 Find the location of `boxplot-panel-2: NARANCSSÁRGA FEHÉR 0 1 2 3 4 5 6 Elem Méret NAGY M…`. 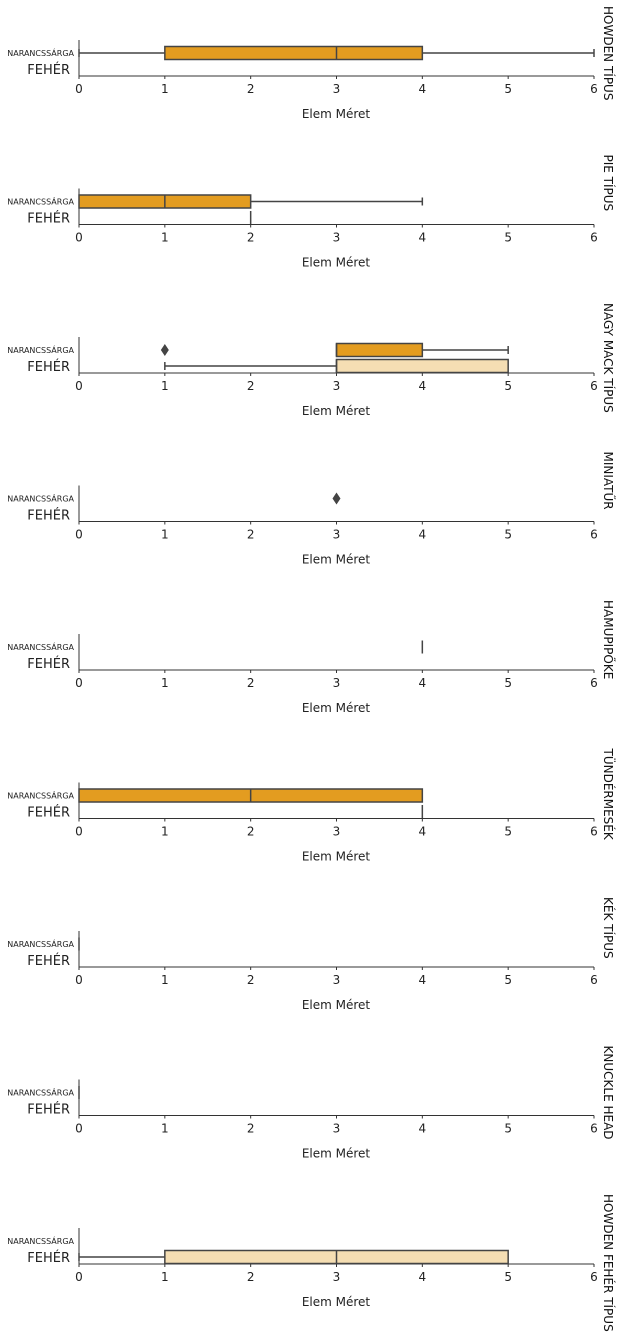

boxplot-panel-2: NARANCSSÁRGA FEHÉR 0 1 2 3 4 5 6 Elem Méret NAGY M… is located at coordinates (311, 360).